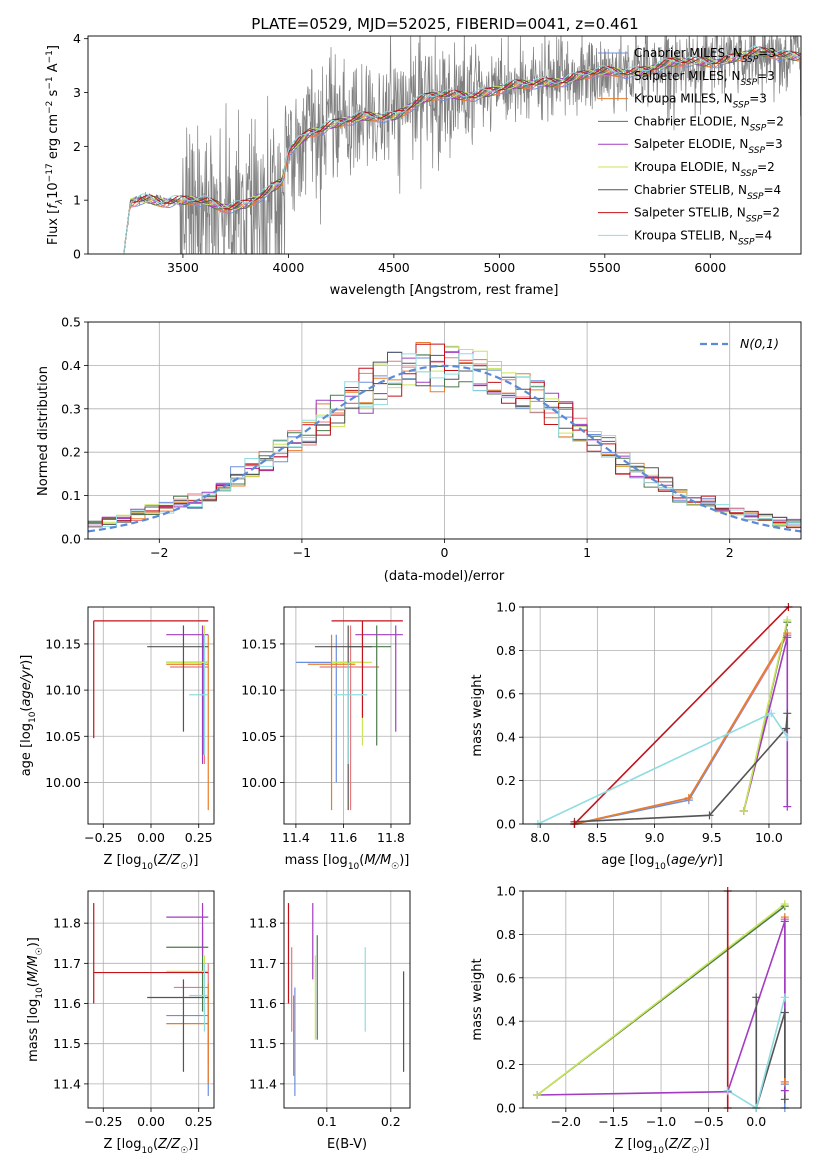 The height and width of the screenshot is (1174, 819). I want to click on spectrum-xtick-label: 3500, so click(183, 267).